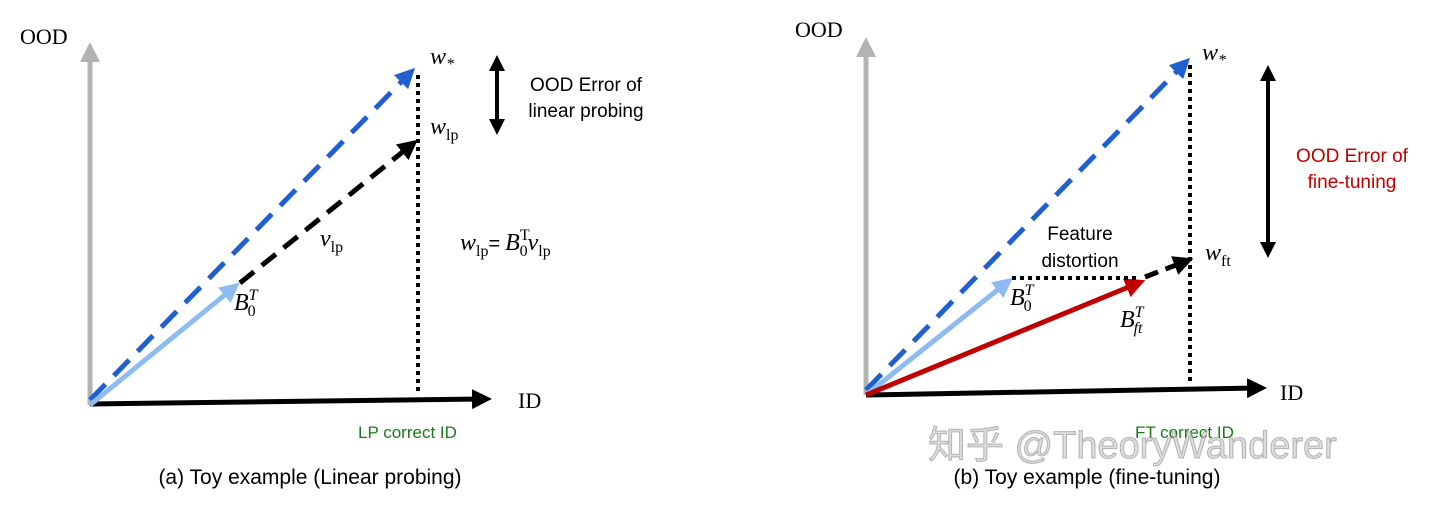 Image resolution: width=1440 pixels, height=510 pixels. Describe the element at coordinates (1079, 234) in the screenshot. I see `distortion-label: Feature` at that location.